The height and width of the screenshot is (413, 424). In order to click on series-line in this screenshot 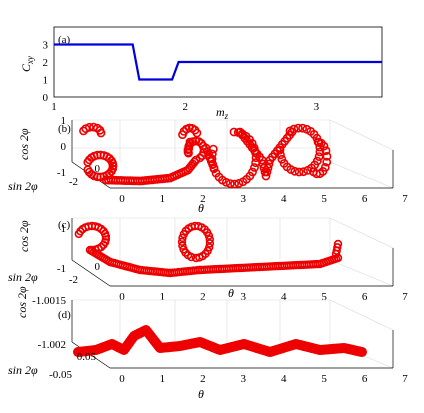, I will do `click(218, 62)`.